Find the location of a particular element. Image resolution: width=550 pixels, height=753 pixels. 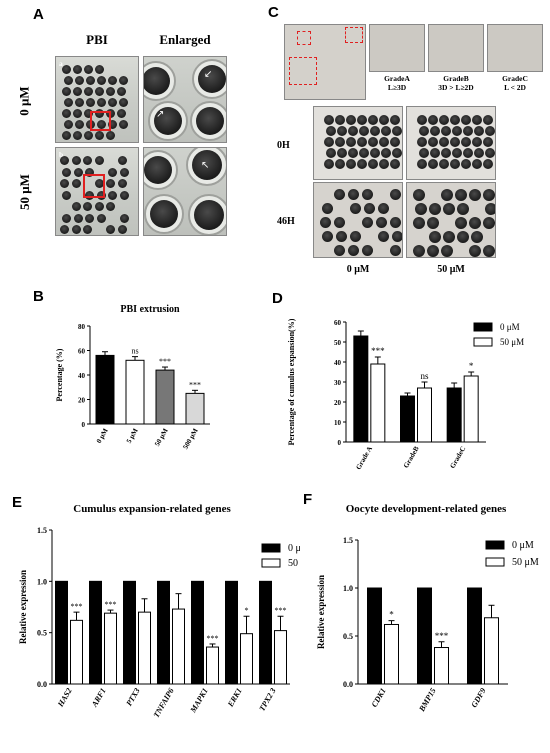

grade-c-image is located at coordinates (515, 48).